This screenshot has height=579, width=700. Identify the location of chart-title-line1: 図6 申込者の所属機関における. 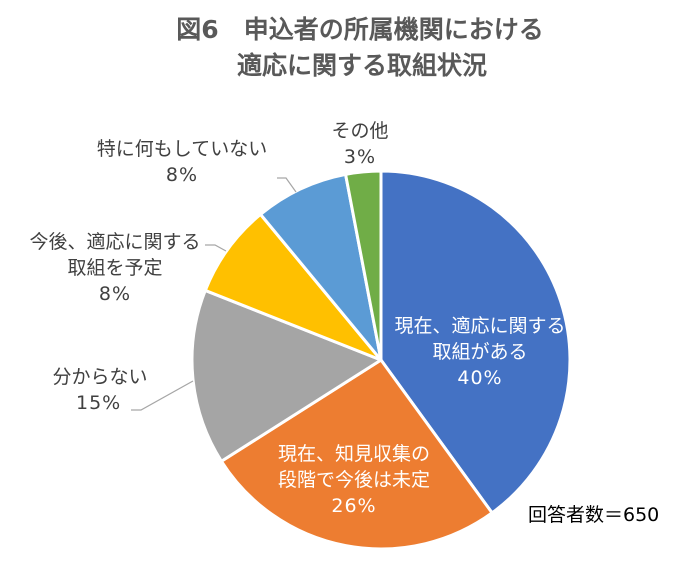
(360, 29).